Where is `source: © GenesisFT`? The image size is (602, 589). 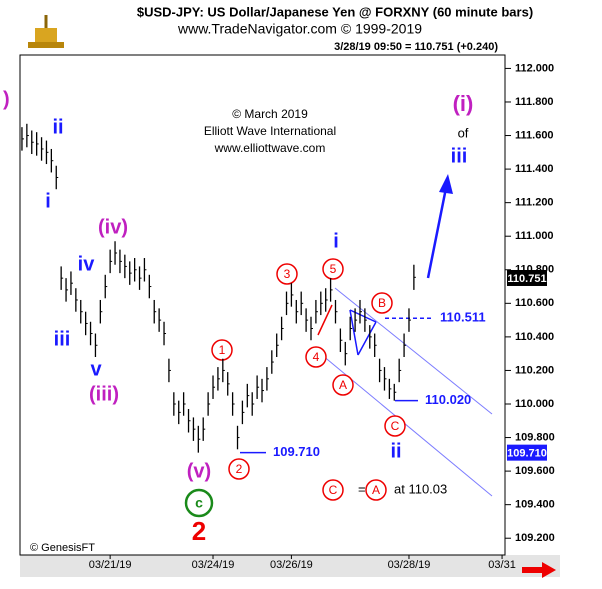
source: © GenesisFT is located at coordinates (62, 548).